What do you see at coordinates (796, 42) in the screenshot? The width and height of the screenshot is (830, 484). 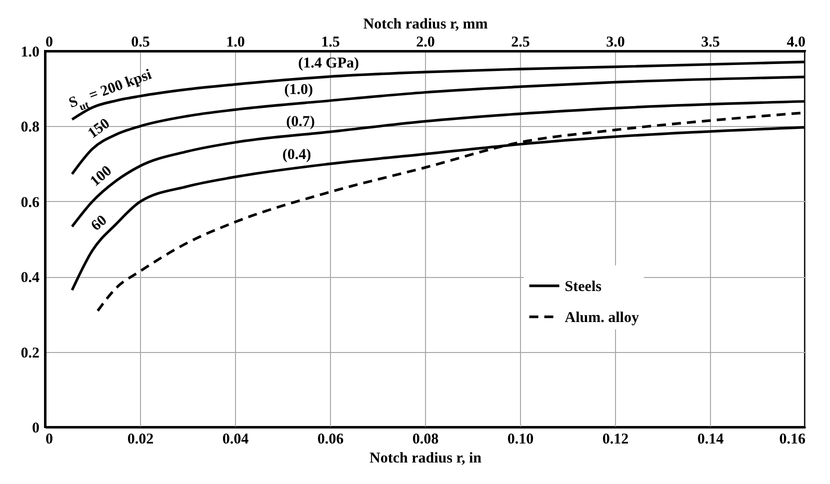 I see `x2-tick-label: 4.0` at bounding box center [796, 42].